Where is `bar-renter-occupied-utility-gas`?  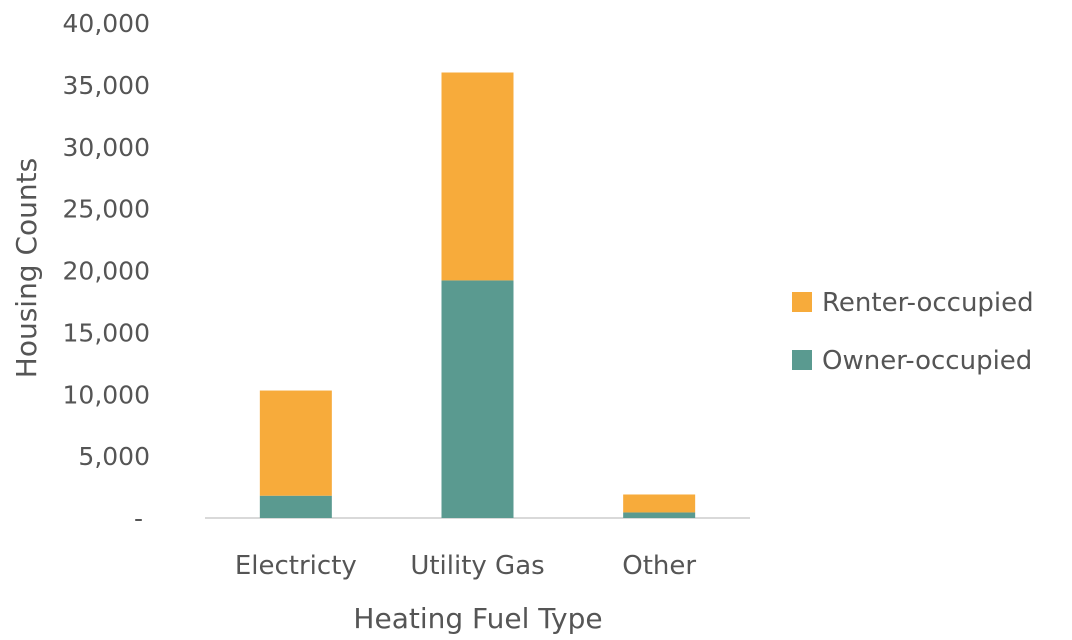
bar-renter-occupied-utility-gas is located at coordinates (477, 176).